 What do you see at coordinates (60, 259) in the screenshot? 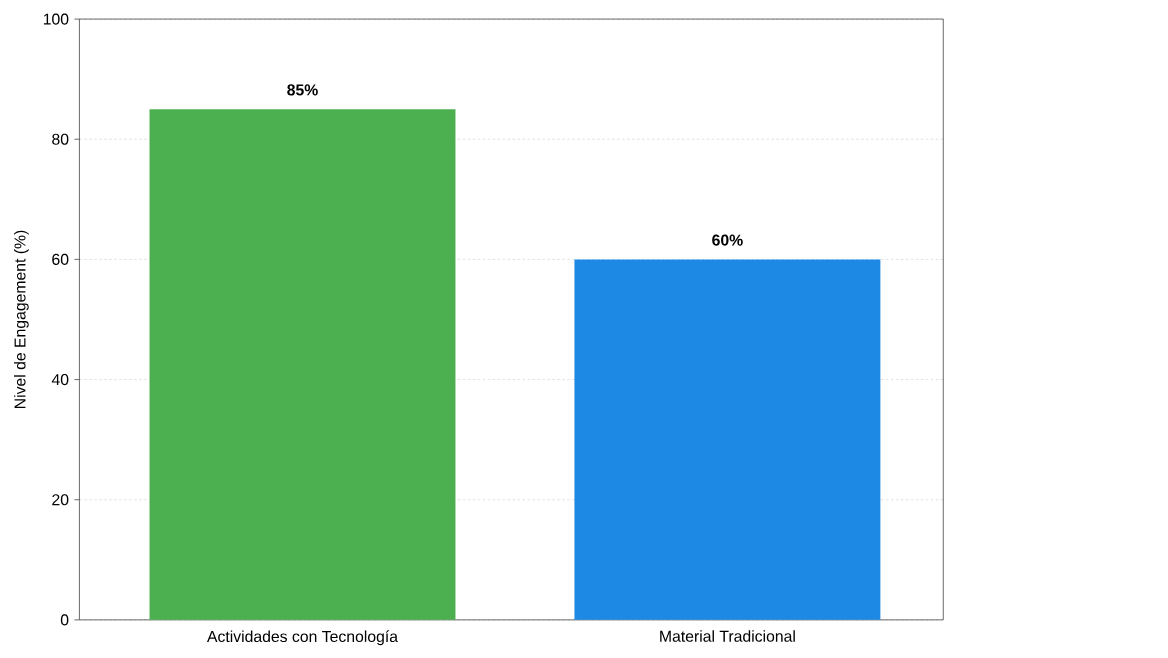
I see `y-tick-label: 60` at bounding box center [60, 259].